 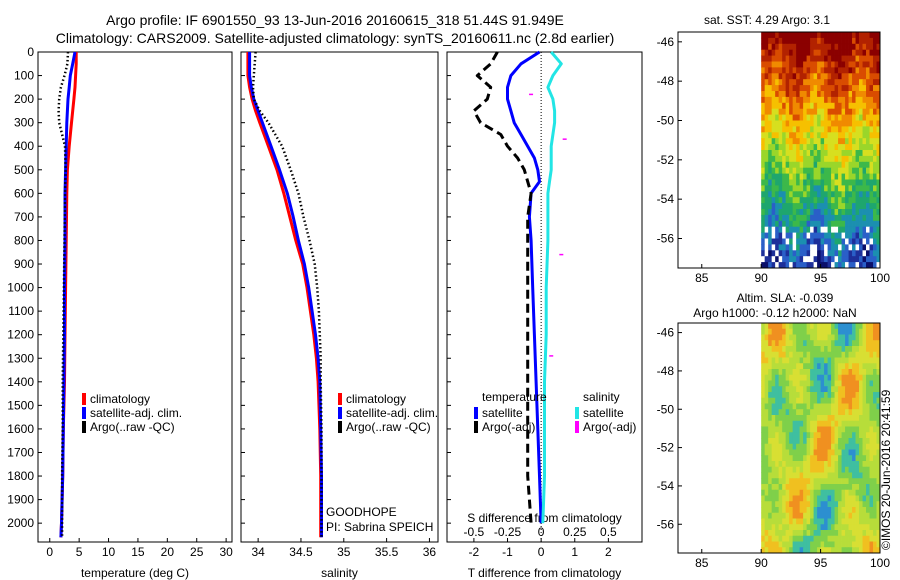 I want to click on difference-xlabel-top: S difference from climatology, so click(x=544, y=518).